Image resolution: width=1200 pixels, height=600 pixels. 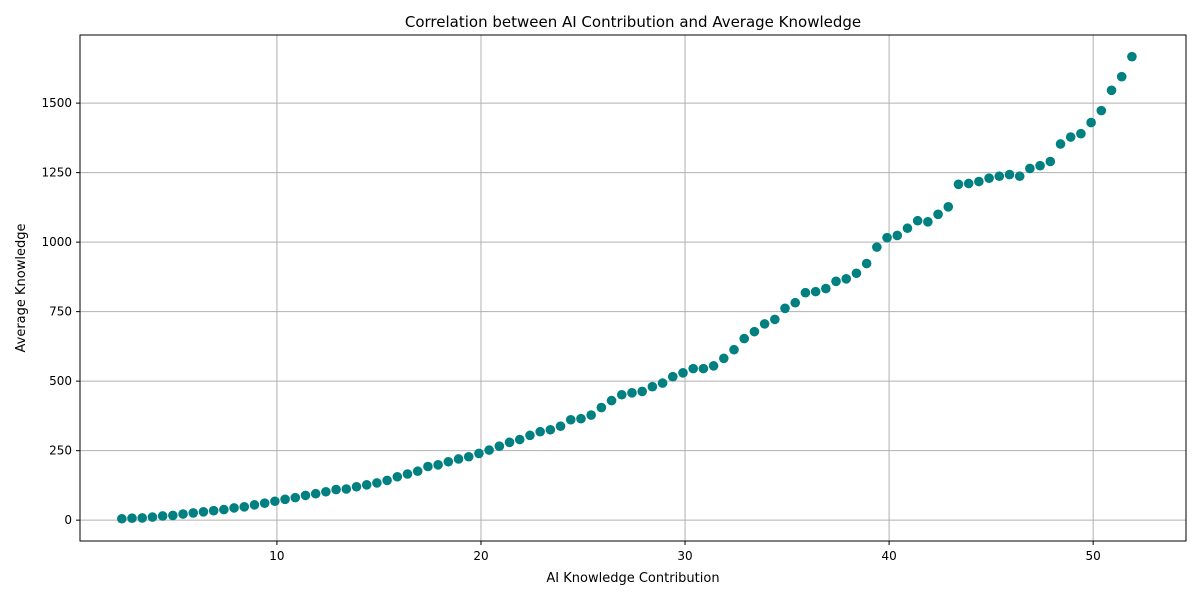 What do you see at coordinates (480, 556) in the screenshot?
I see `x-tick-label: 20` at bounding box center [480, 556].